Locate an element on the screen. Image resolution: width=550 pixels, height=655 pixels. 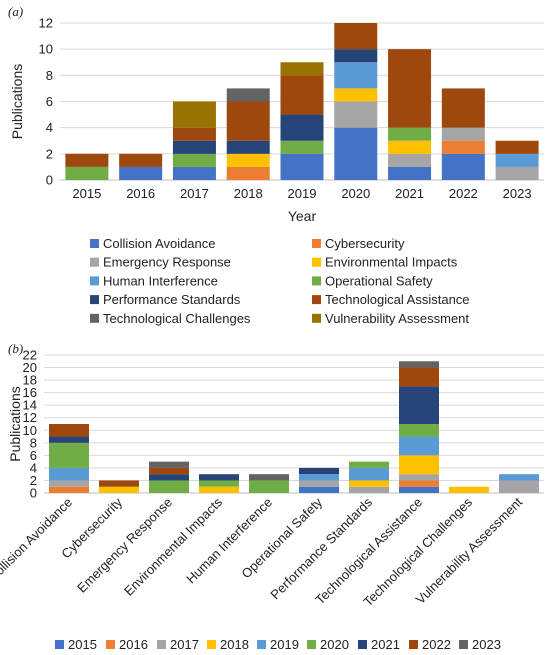
panel-label: (a) is located at coordinates (15, 11).